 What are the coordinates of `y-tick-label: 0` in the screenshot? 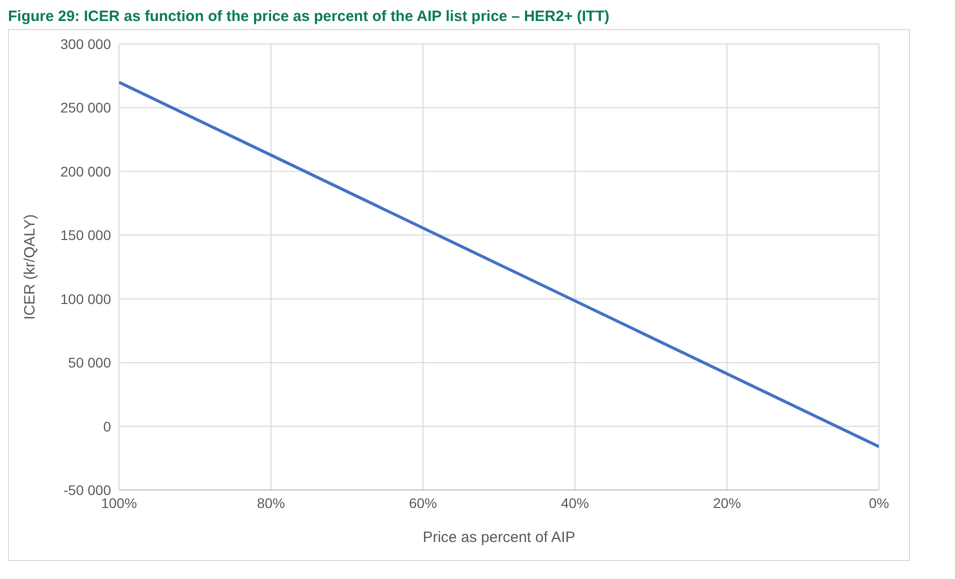 It's located at (107, 426).